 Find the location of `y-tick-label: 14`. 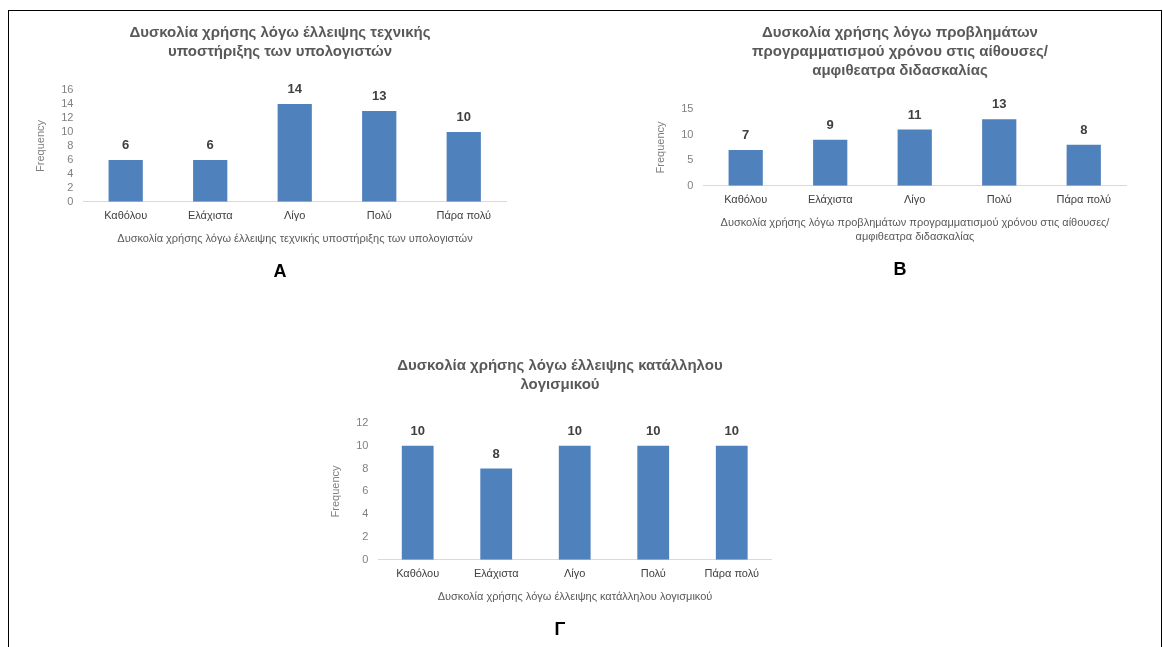

y-tick-label: 14 is located at coordinates (67, 103).